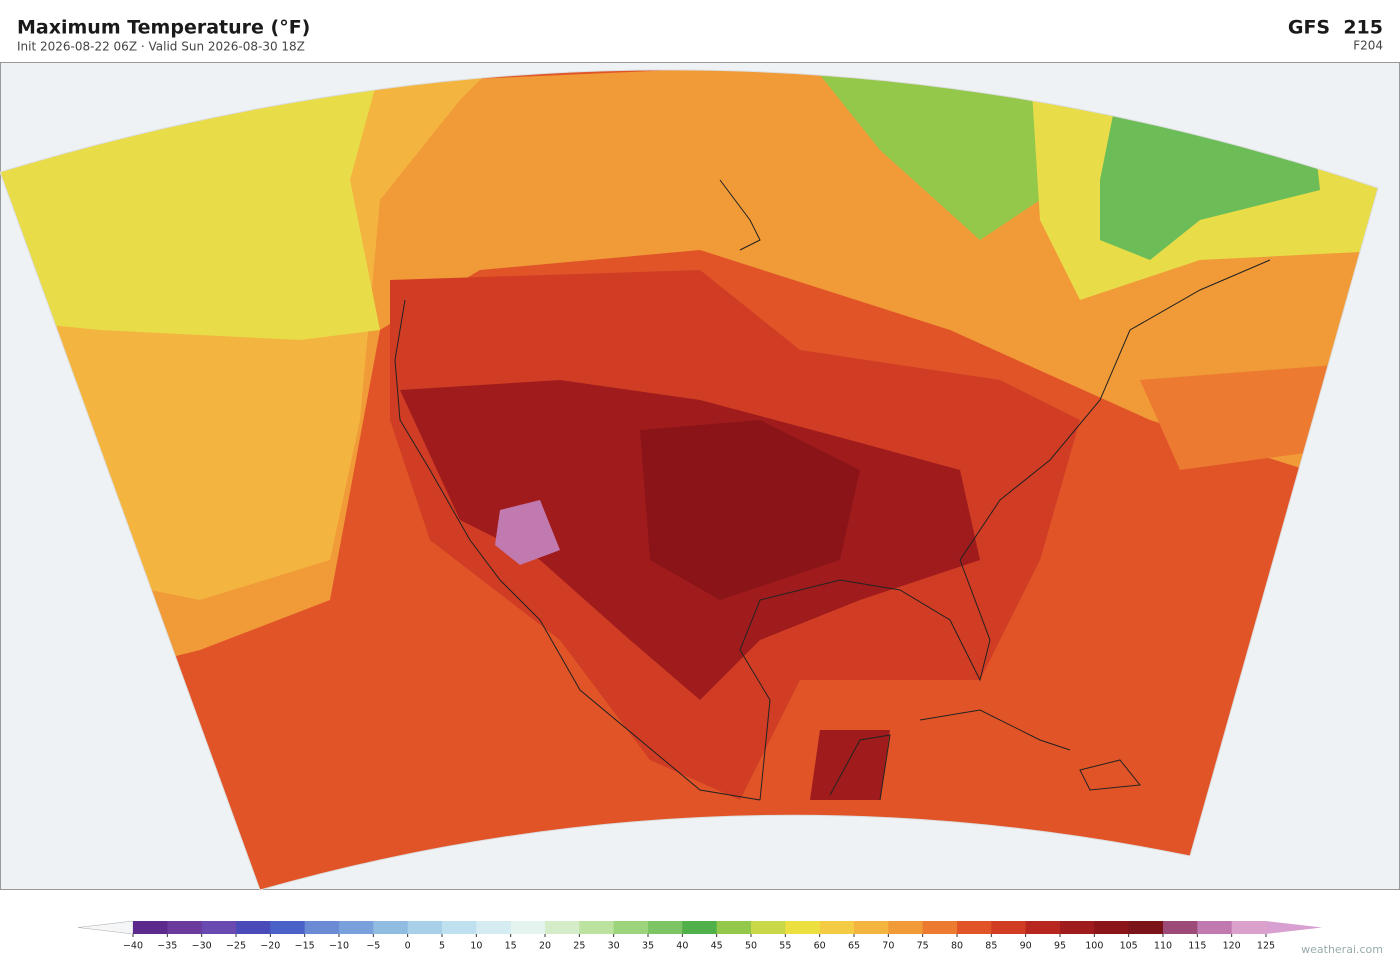 The height and width of the screenshot is (964, 1400). What do you see at coordinates (648, 946) in the screenshot?
I see `colorbar-tick-label: 35` at bounding box center [648, 946].